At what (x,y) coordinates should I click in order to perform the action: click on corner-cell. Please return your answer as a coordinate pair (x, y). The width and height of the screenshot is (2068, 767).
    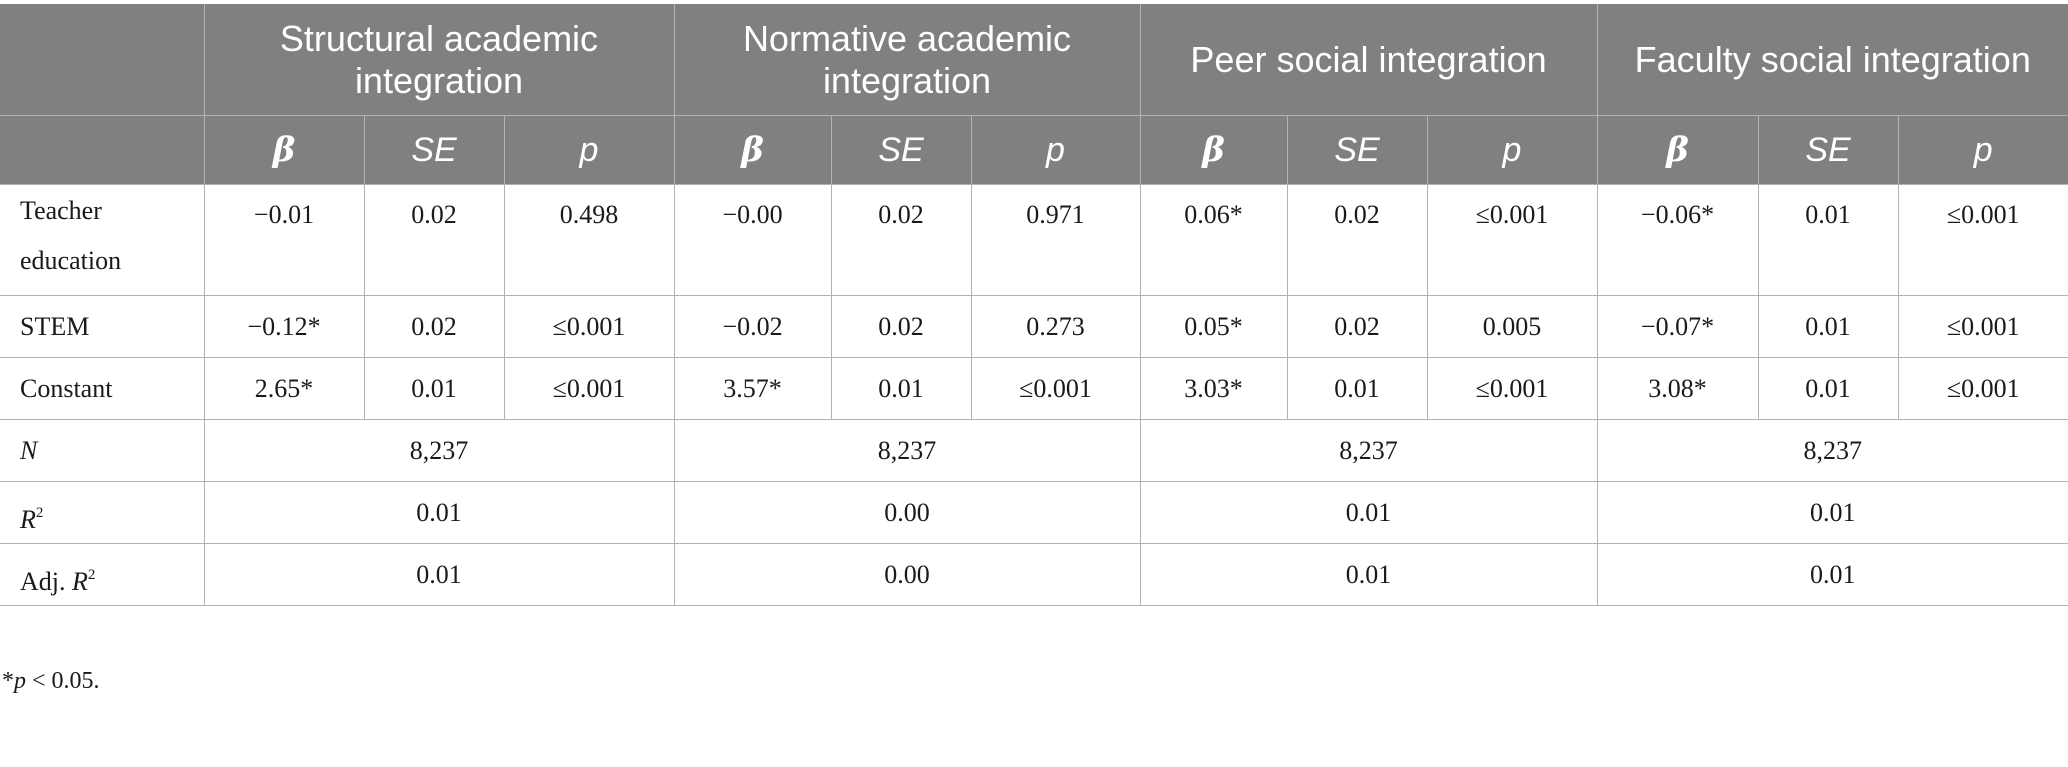
    Looking at the image, I should click on (102, 60).